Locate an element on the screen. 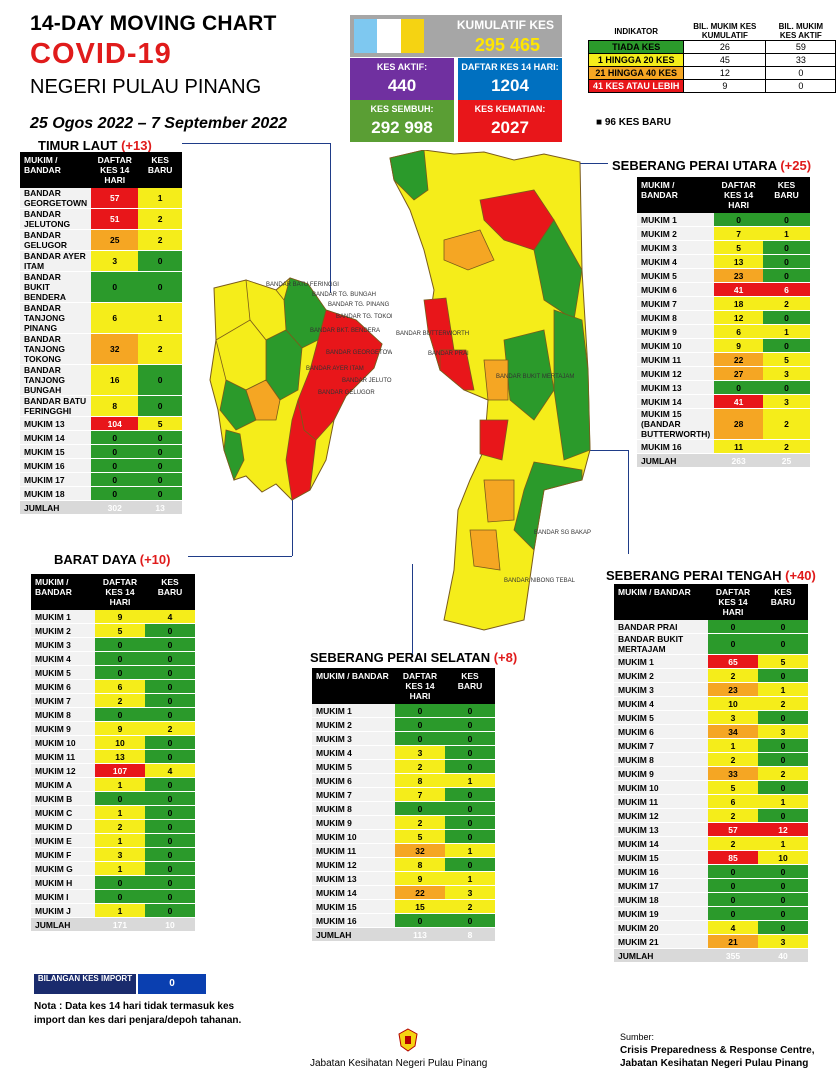  map-label-jelutong: BANDAR JELUTONG is located at coordinates (367, 381).